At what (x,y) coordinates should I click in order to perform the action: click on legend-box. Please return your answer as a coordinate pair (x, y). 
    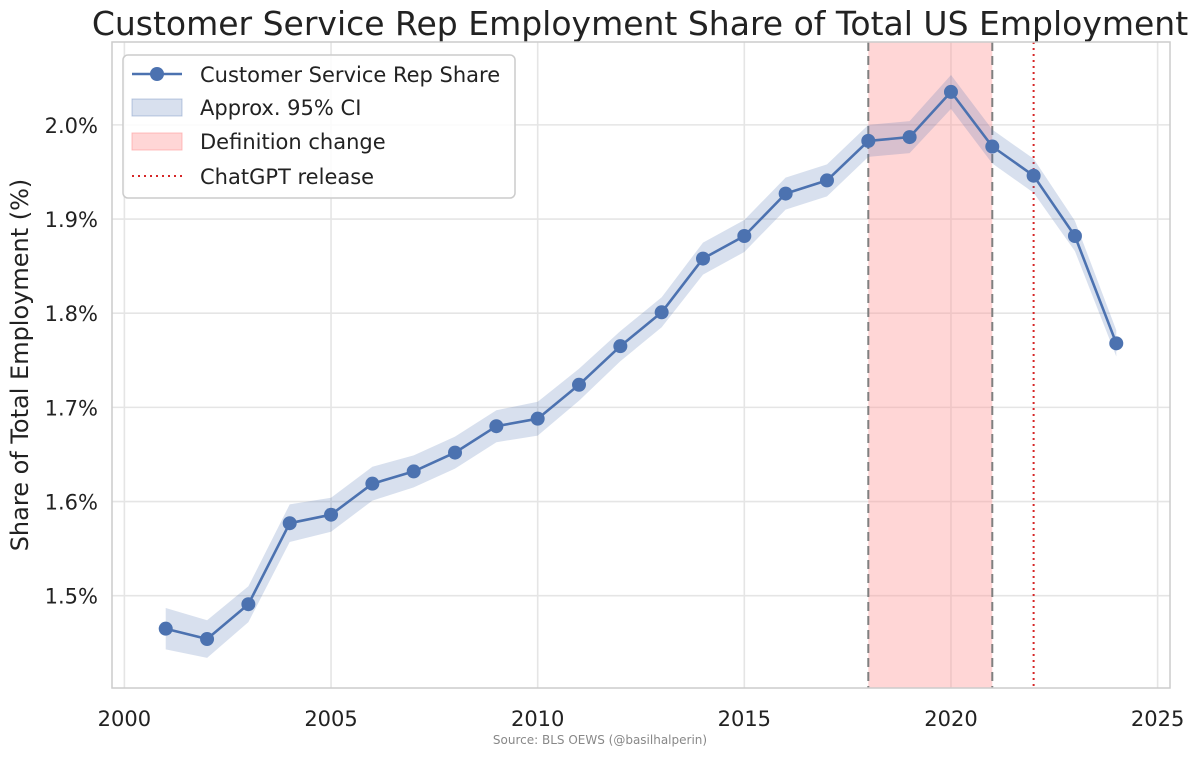
    Looking at the image, I should click on (319, 126).